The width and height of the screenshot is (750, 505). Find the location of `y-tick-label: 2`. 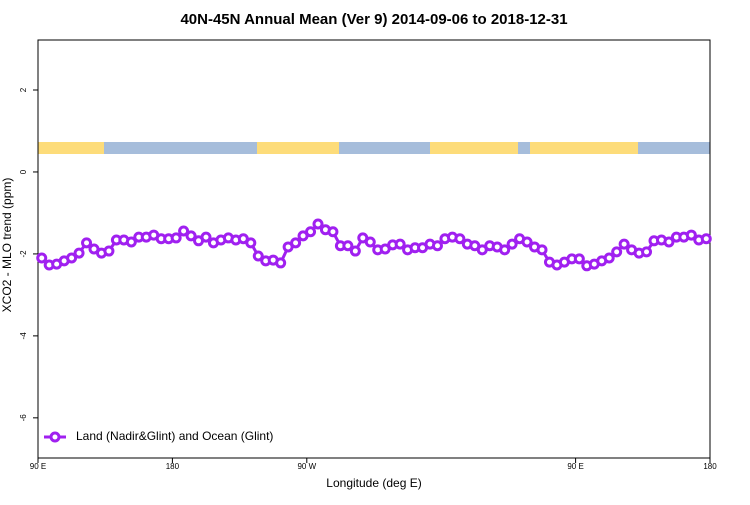

y-tick-label: 2 is located at coordinates (23, 89).